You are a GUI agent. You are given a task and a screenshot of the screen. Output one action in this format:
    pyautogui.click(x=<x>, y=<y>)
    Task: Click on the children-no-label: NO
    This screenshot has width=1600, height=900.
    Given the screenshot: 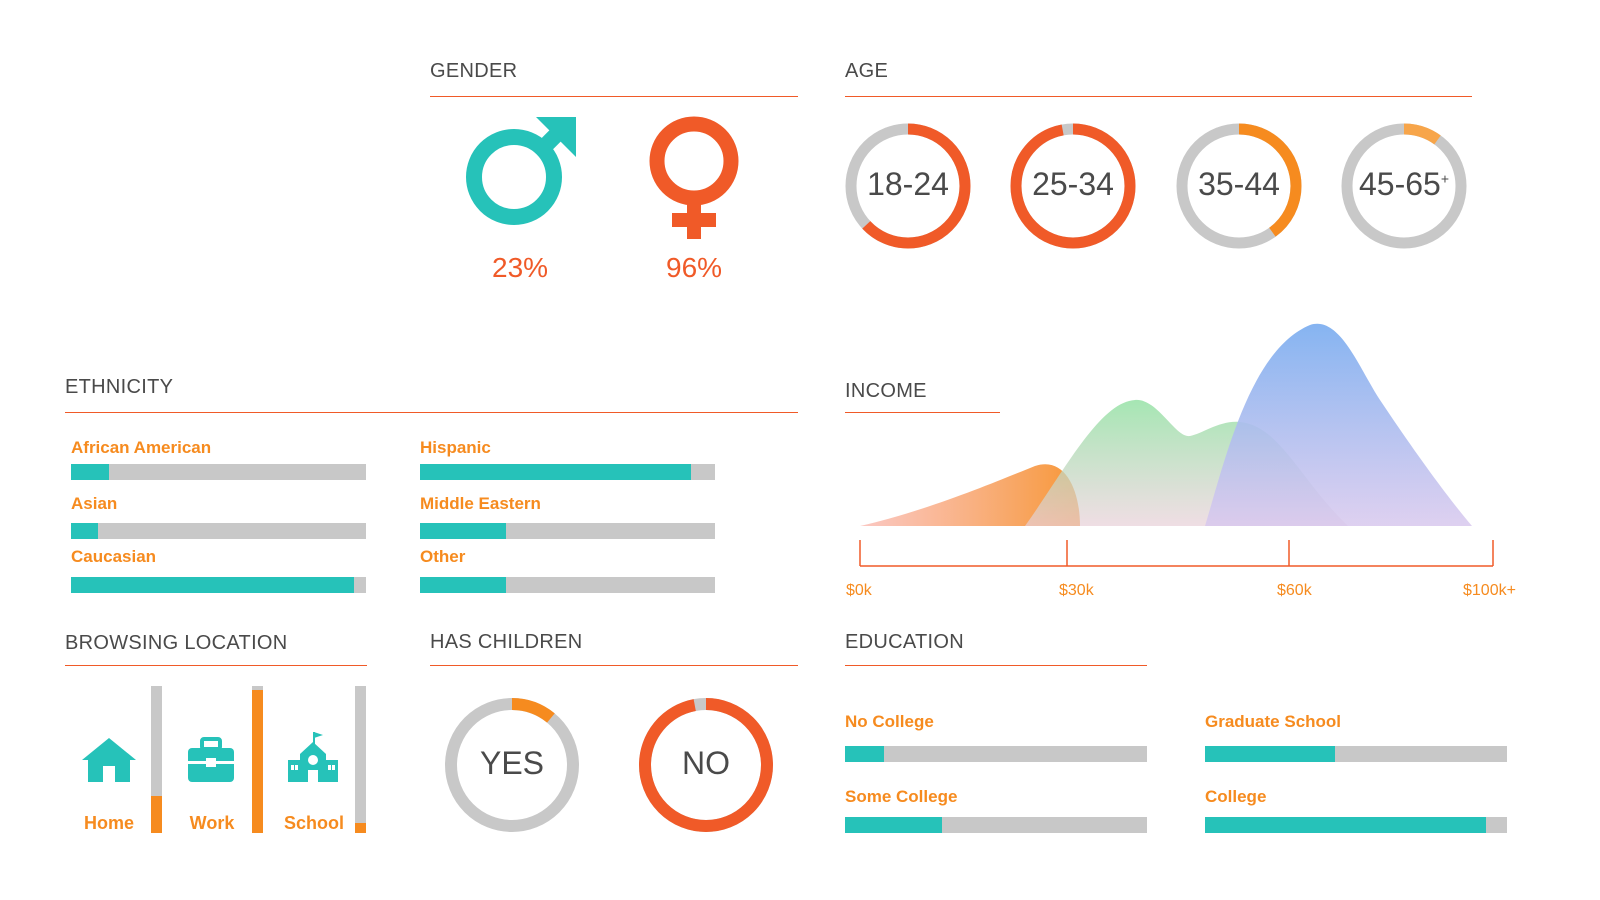 What is the action you would take?
    pyautogui.click(x=706, y=763)
    